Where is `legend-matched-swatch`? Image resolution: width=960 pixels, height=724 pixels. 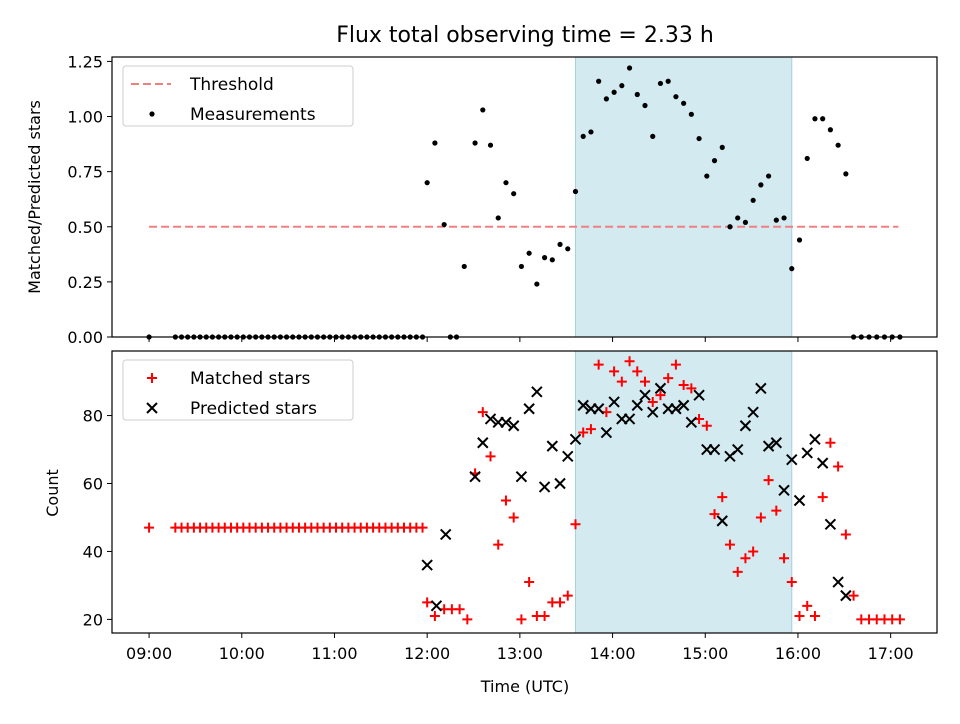 legend-matched-swatch is located at coordinates (152, 378).